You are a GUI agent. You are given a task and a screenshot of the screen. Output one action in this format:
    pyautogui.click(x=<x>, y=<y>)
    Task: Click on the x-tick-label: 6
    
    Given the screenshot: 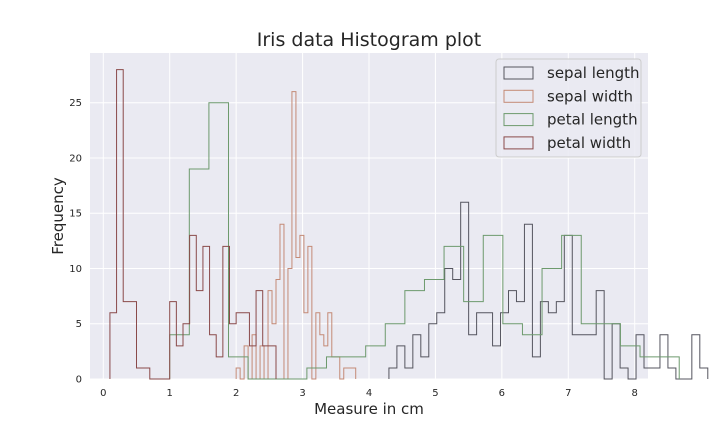 What is the action you would take?
    pyautogui.click(x=502, y=393)
    